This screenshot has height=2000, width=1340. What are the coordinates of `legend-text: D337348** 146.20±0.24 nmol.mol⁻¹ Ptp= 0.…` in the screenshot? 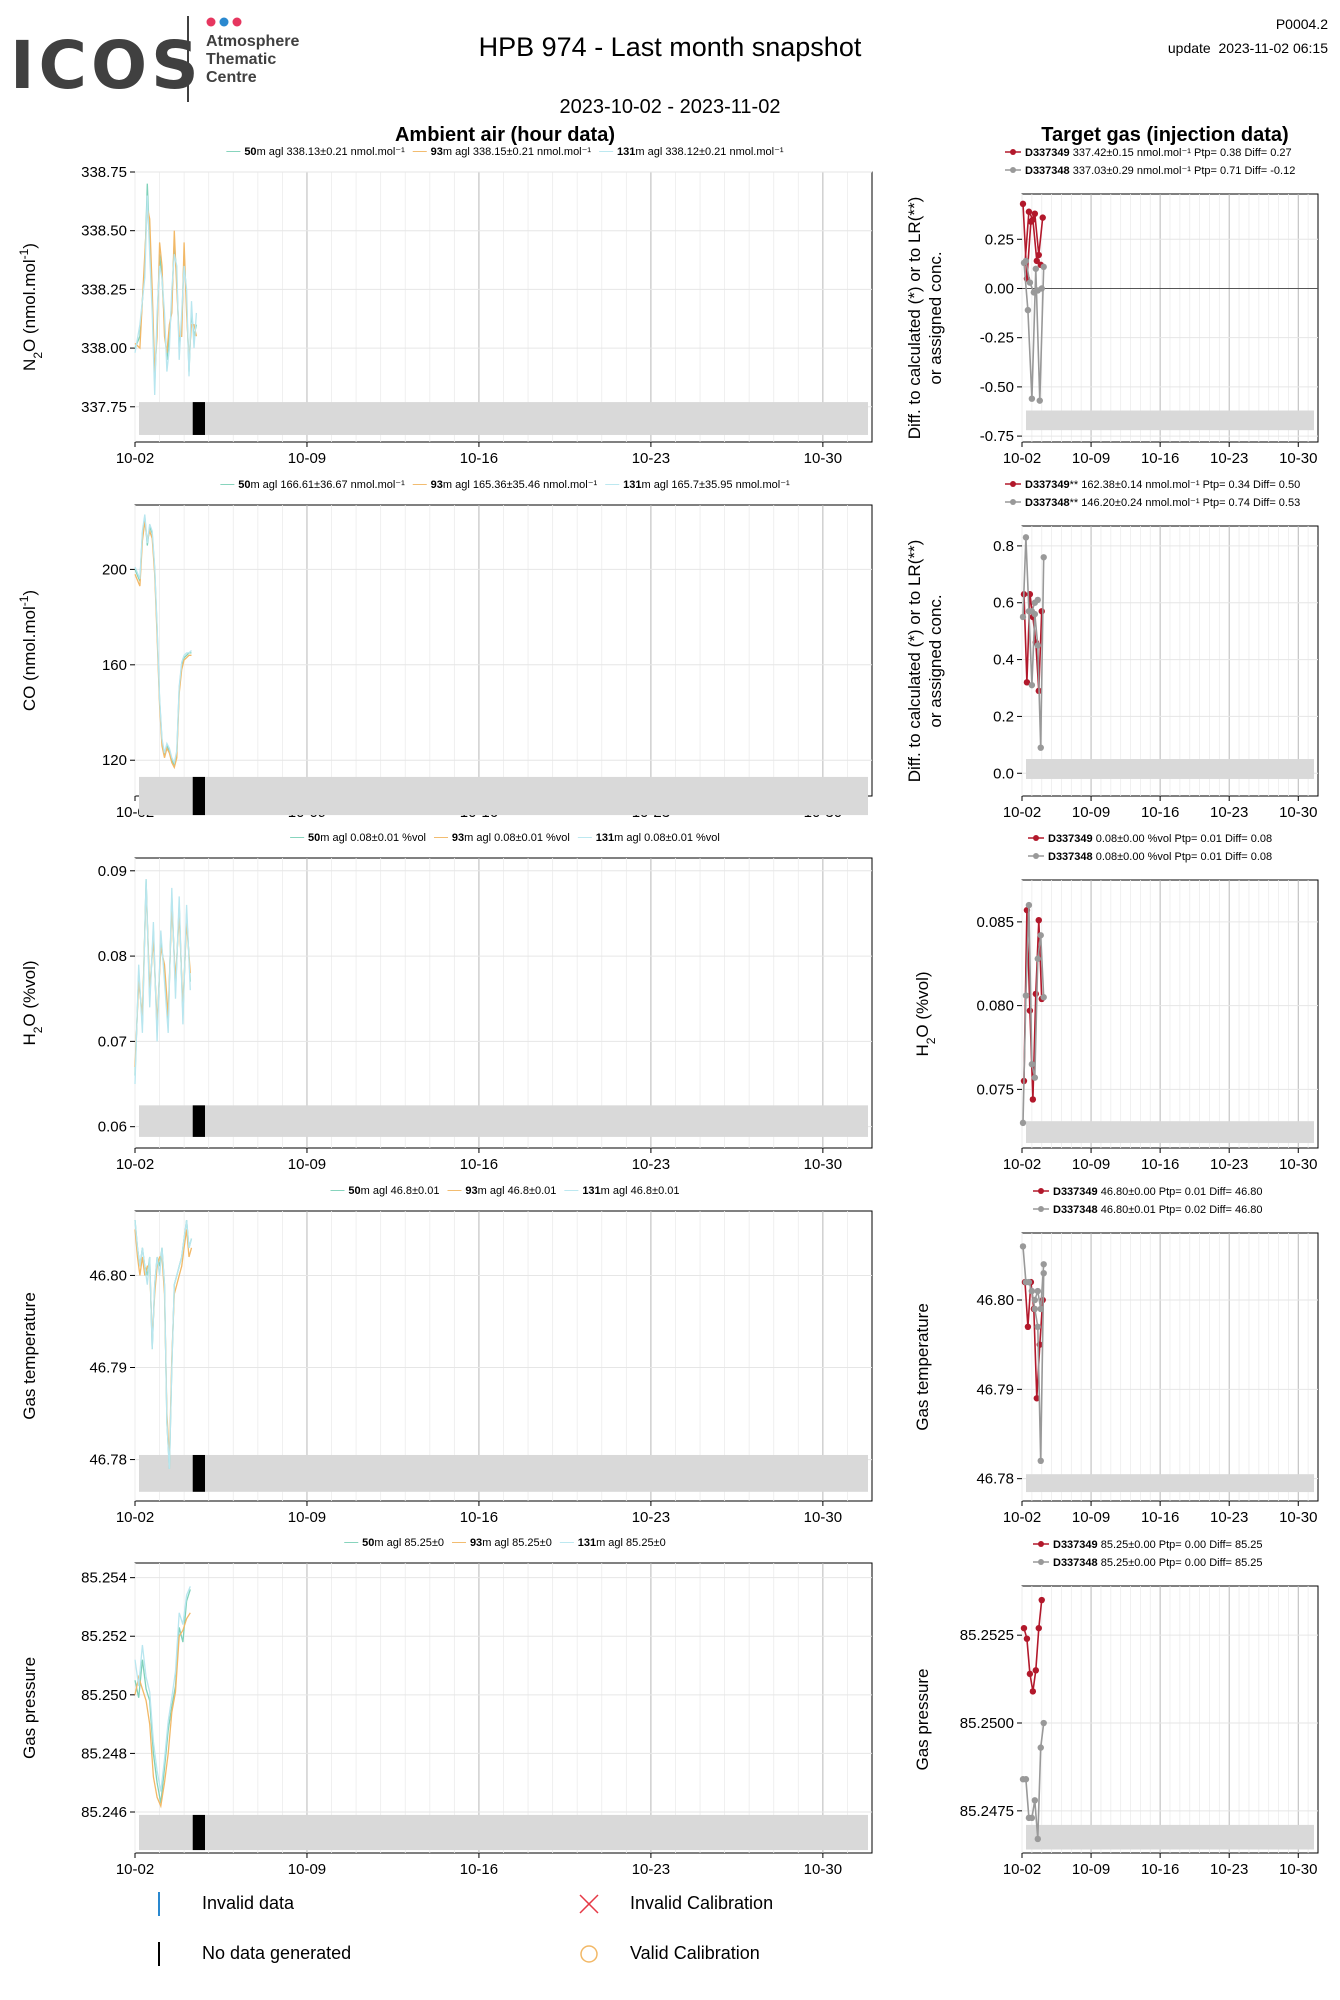 It's located at (1162, 503).